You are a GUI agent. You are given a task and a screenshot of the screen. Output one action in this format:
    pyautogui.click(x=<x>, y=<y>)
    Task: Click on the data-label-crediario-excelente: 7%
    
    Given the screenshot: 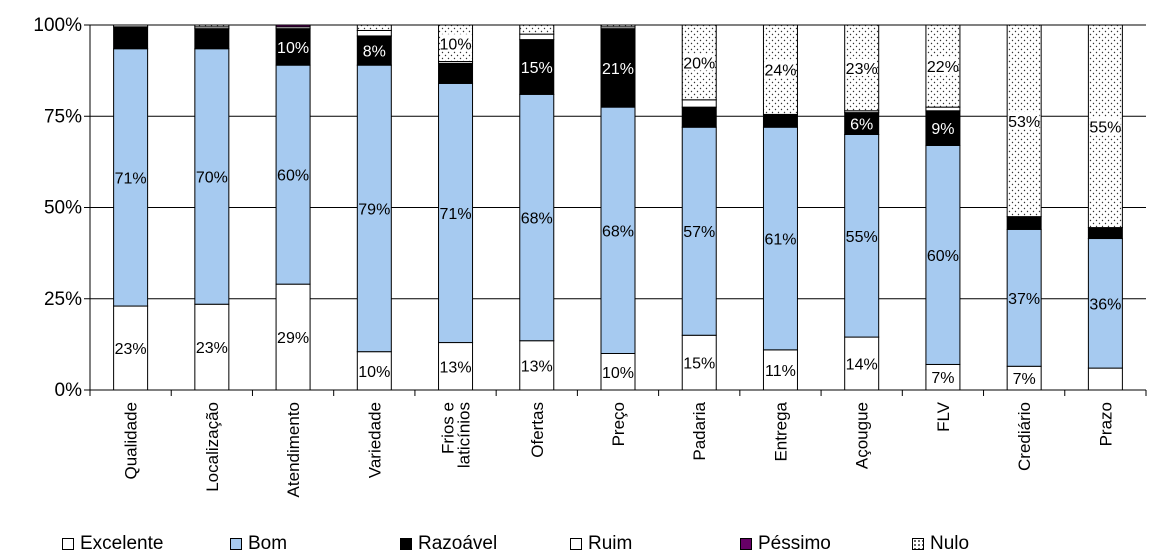 What is the action you would take?
    pyautogui.click(x=1024, y=379)
    